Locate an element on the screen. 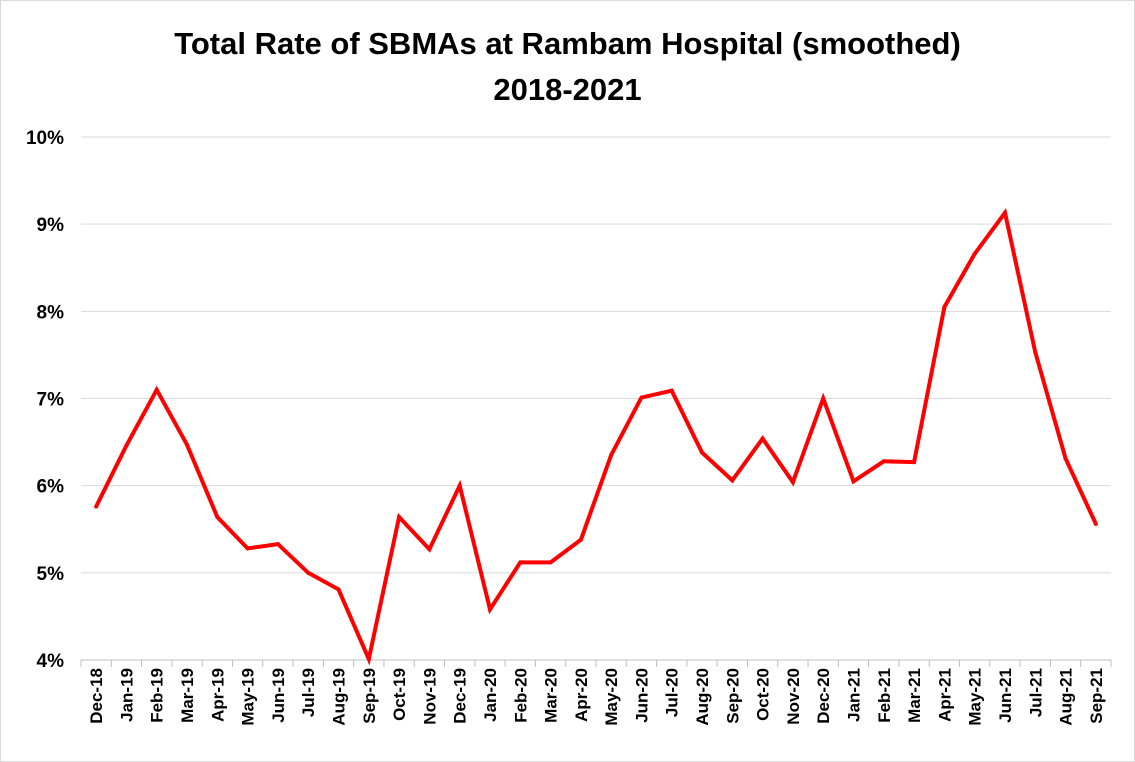 This screenshot has height=762, width=1135. x-tick-label: Sep-20 is located at coordinates (732, 696).